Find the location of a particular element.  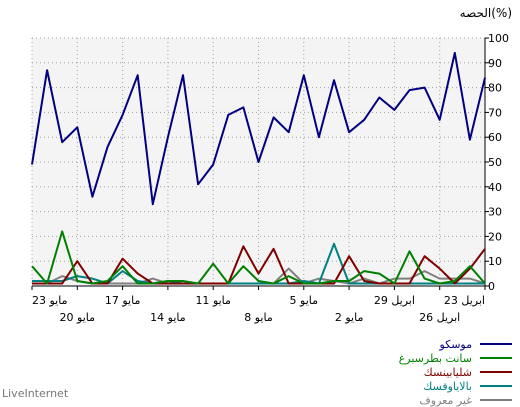

x-tick-label: 26 ابريل is located at coordinates (439, 317).